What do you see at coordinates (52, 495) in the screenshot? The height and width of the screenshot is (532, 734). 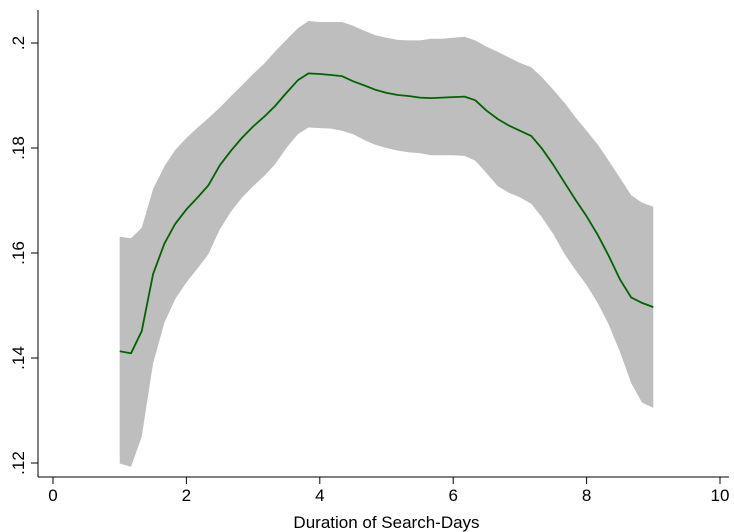 I see `x-tick-label: 0` at bounding box center [52, 495].